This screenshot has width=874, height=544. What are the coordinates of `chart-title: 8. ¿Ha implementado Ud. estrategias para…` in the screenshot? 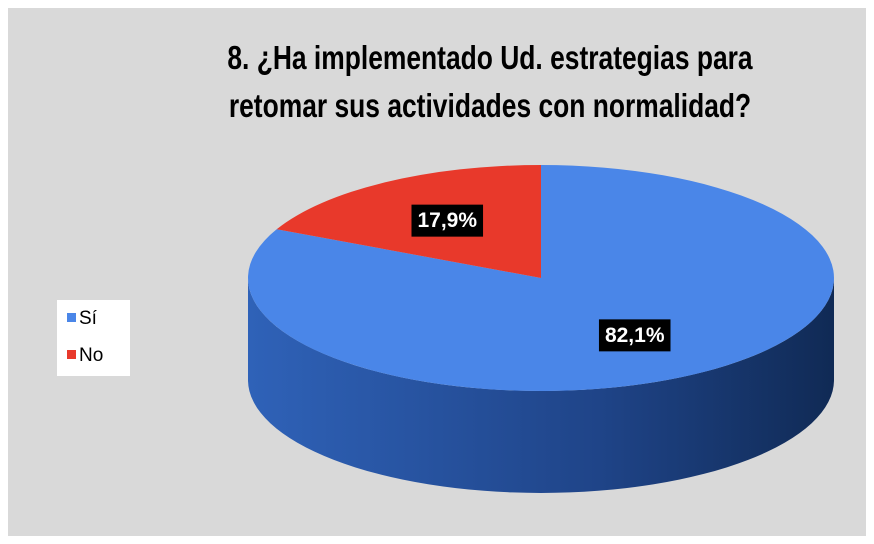 It's located at (490, 81).